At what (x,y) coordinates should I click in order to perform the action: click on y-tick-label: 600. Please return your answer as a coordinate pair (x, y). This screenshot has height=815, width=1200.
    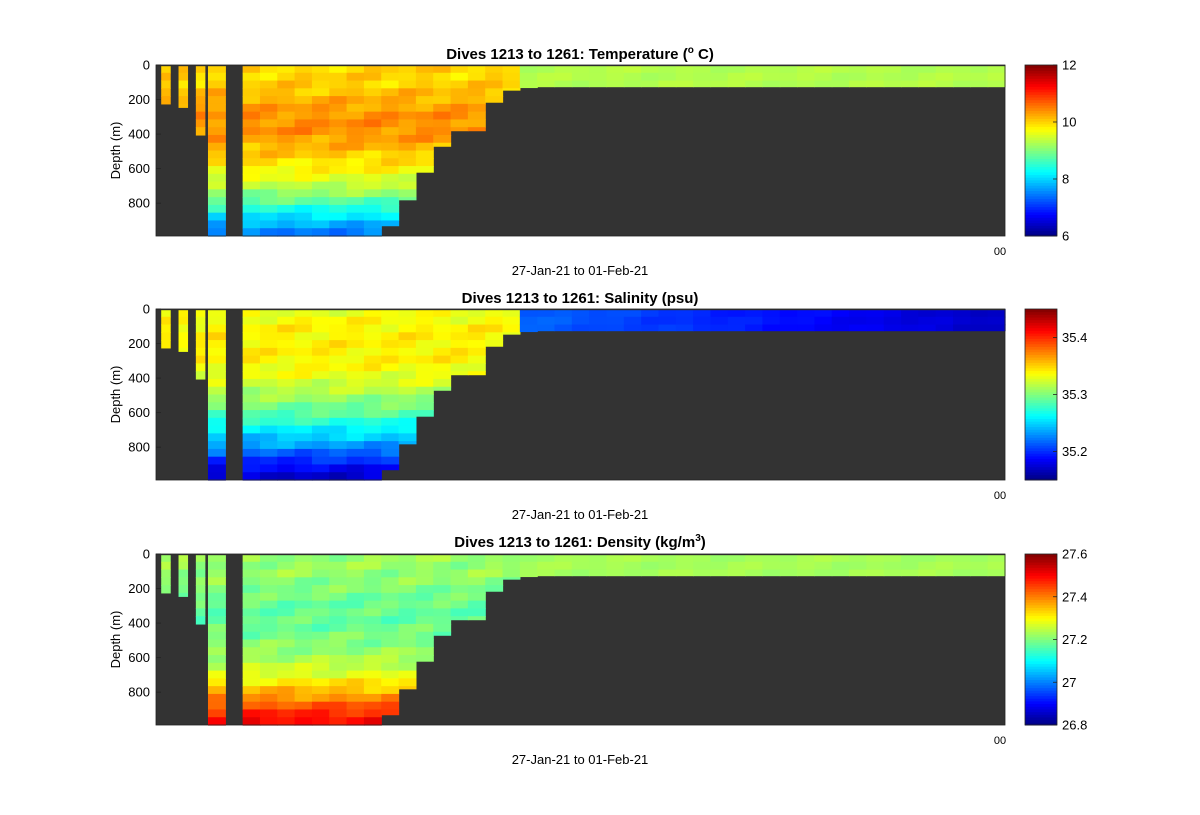
    Looking at the image, I should click on (139, 657).